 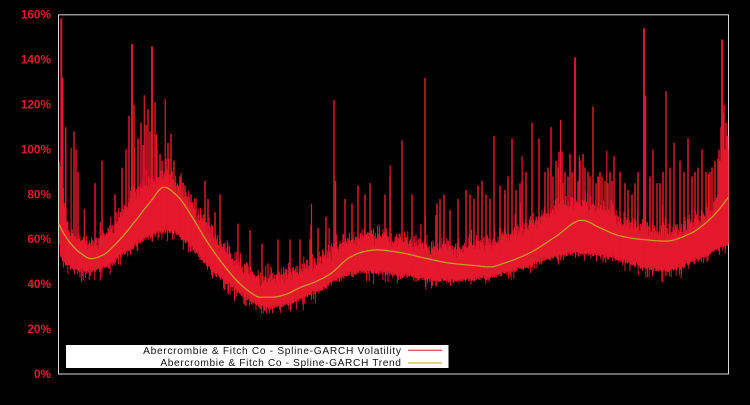 What do you see at coordinates (36, 149) in the screenshot?
I see `svg-text: 100%` at bounding box center [36, 149].